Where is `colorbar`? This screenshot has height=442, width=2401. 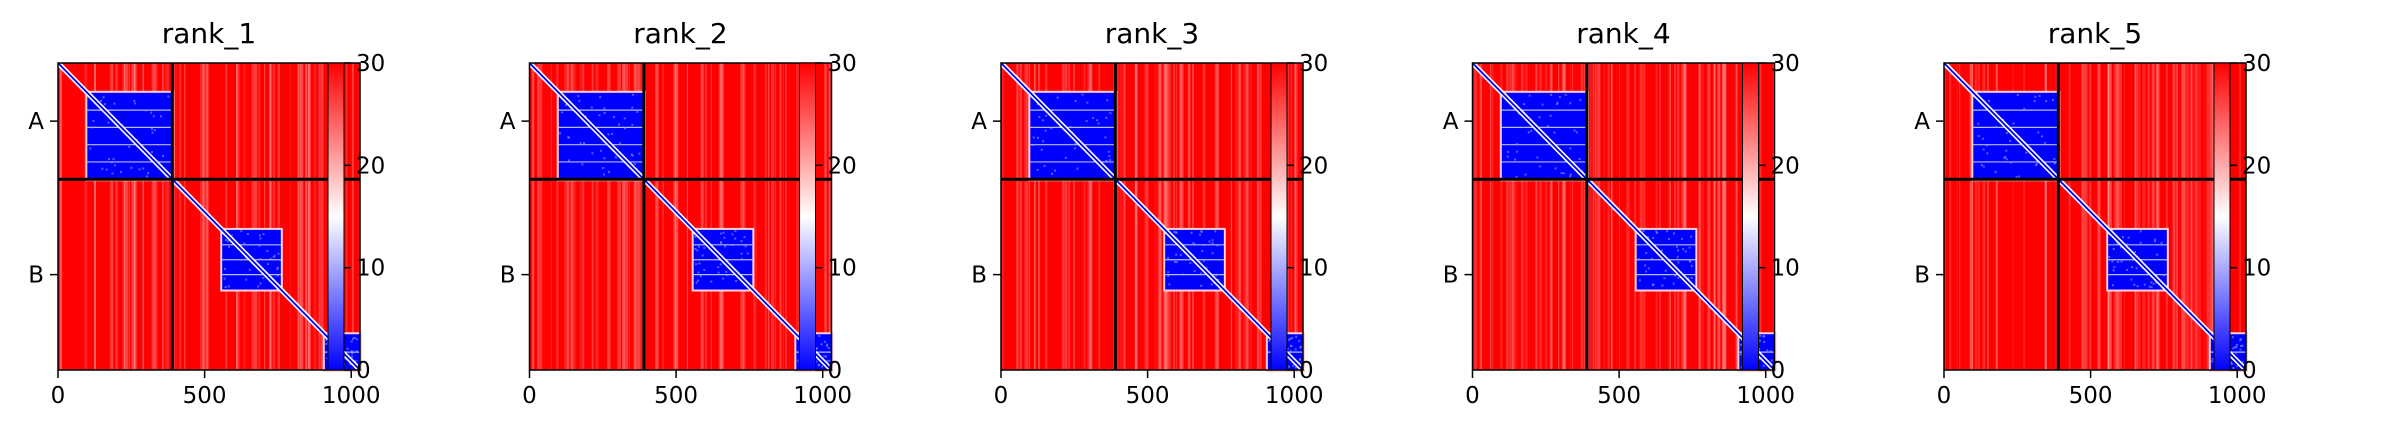 colorbar is located at coordinates (1279, 216).